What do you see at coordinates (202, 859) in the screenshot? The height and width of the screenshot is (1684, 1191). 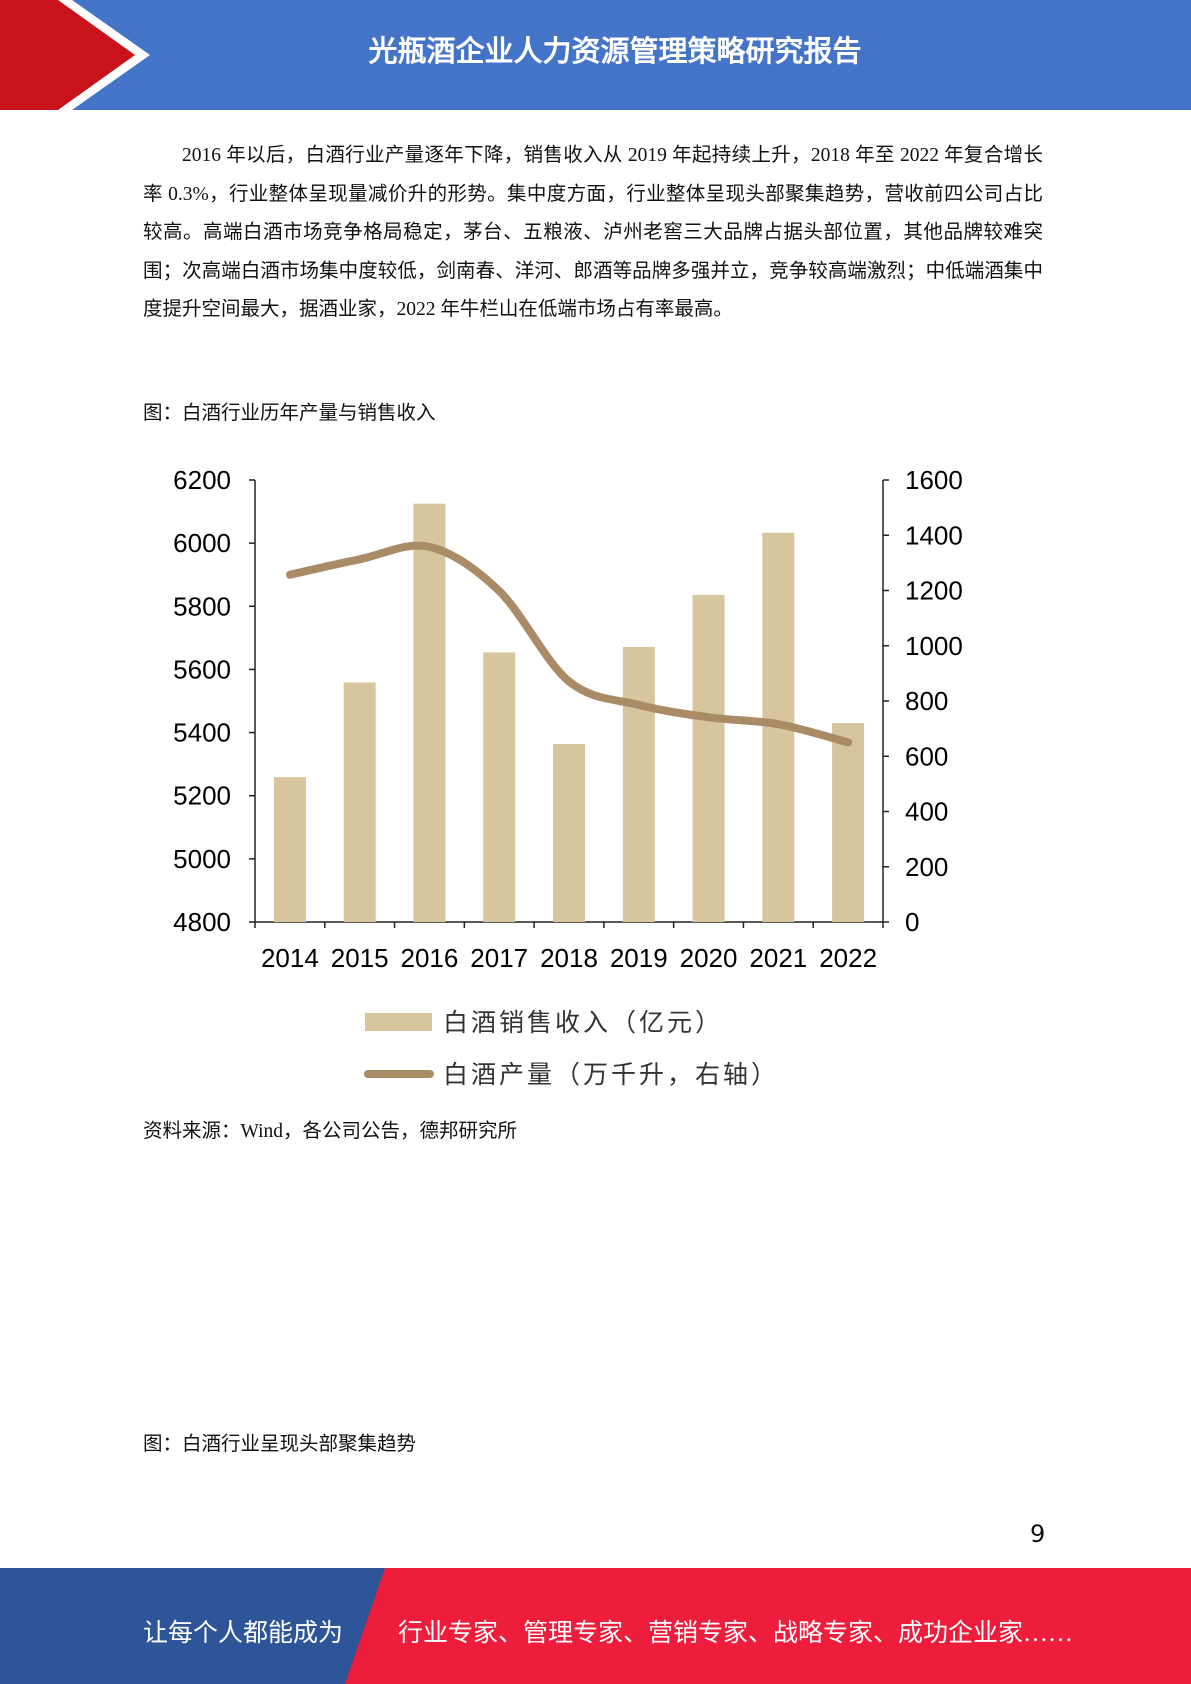 I see `y-tick-label: 5000` at bounding box center [202, 859].